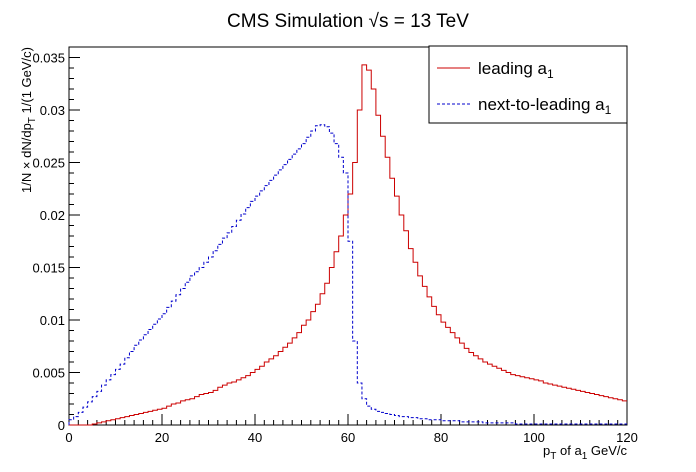  I want to click on y-axis-ticks: 0 0.005 0.01 0.015 0.02 0.025 0.03 0.035, so click(56, 239).